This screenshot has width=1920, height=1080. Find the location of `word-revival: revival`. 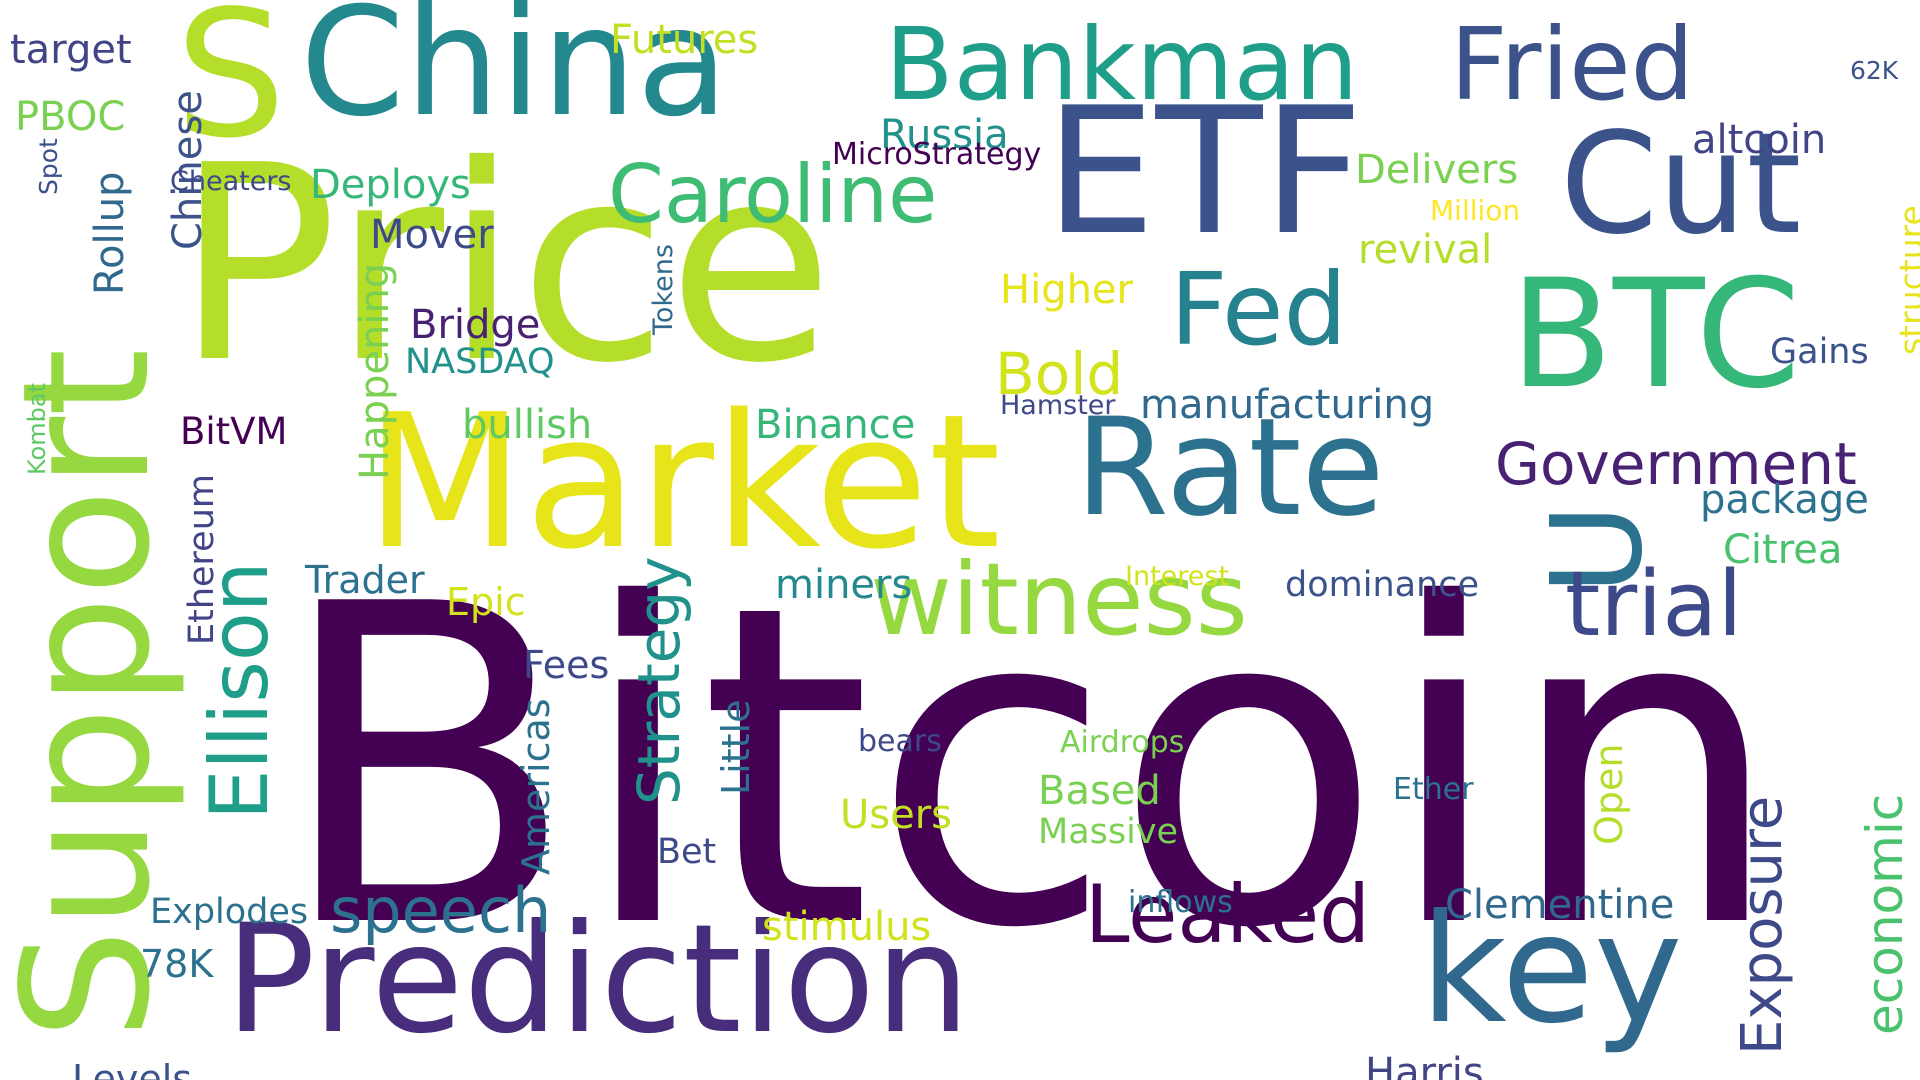

word-revival: revival is located at coordinates (1425, 250).